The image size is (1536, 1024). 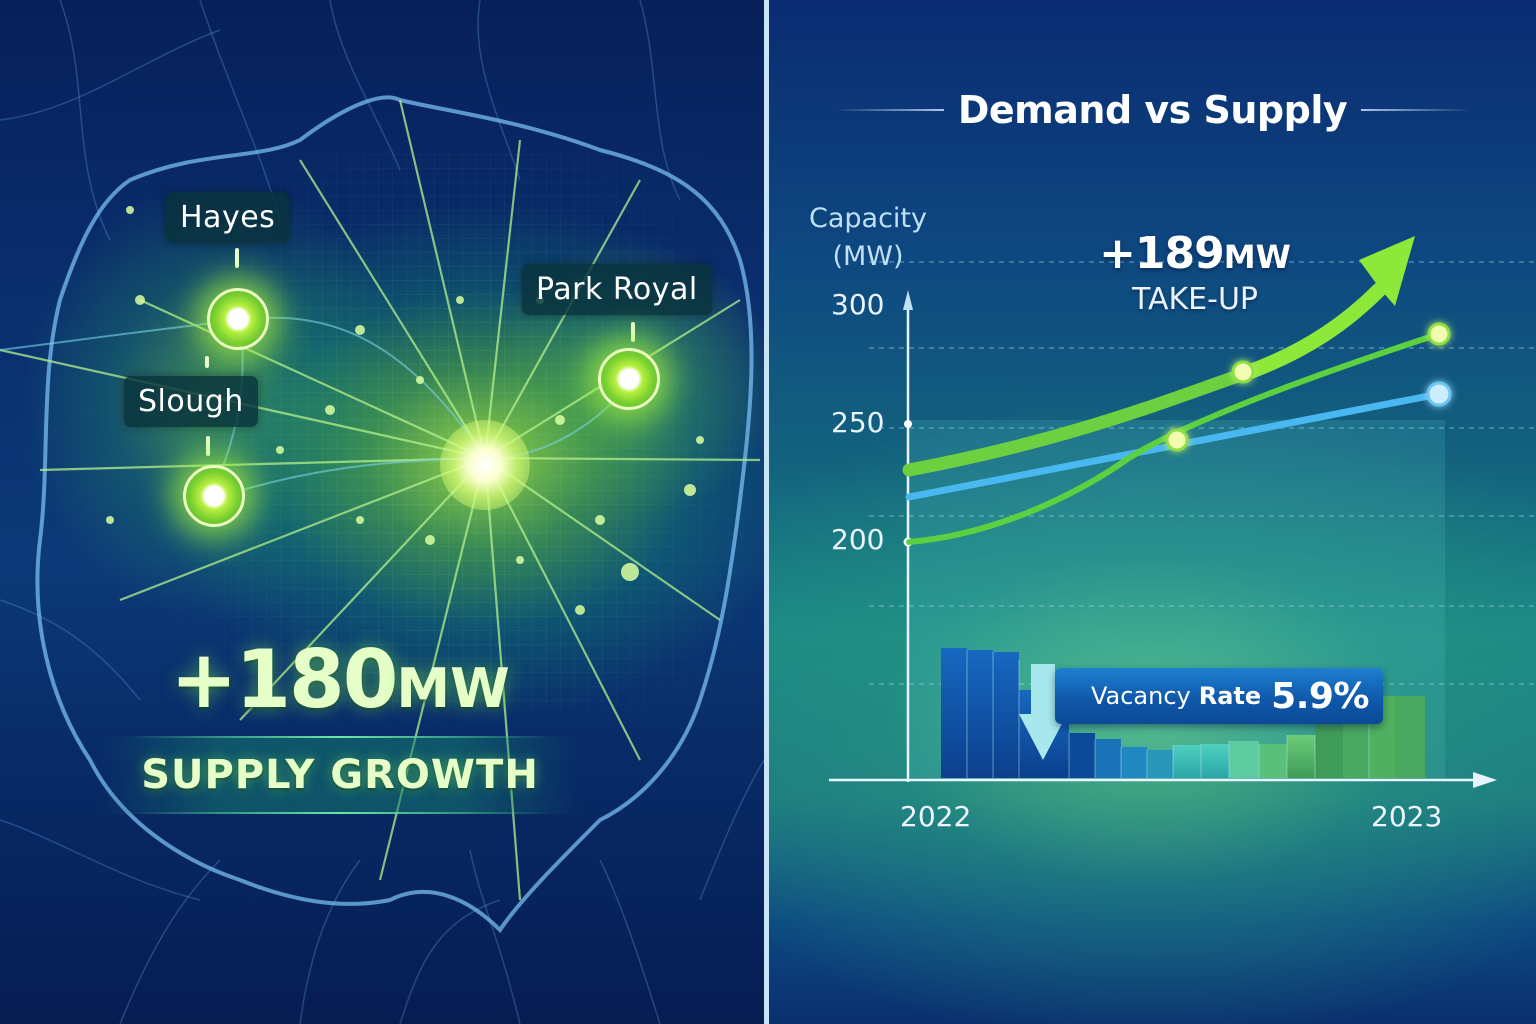 What do you see at coordinates (1257, 257) in the screenshot?
I see `takeup-value-unit: MW` at bounding box center [1257, 257].